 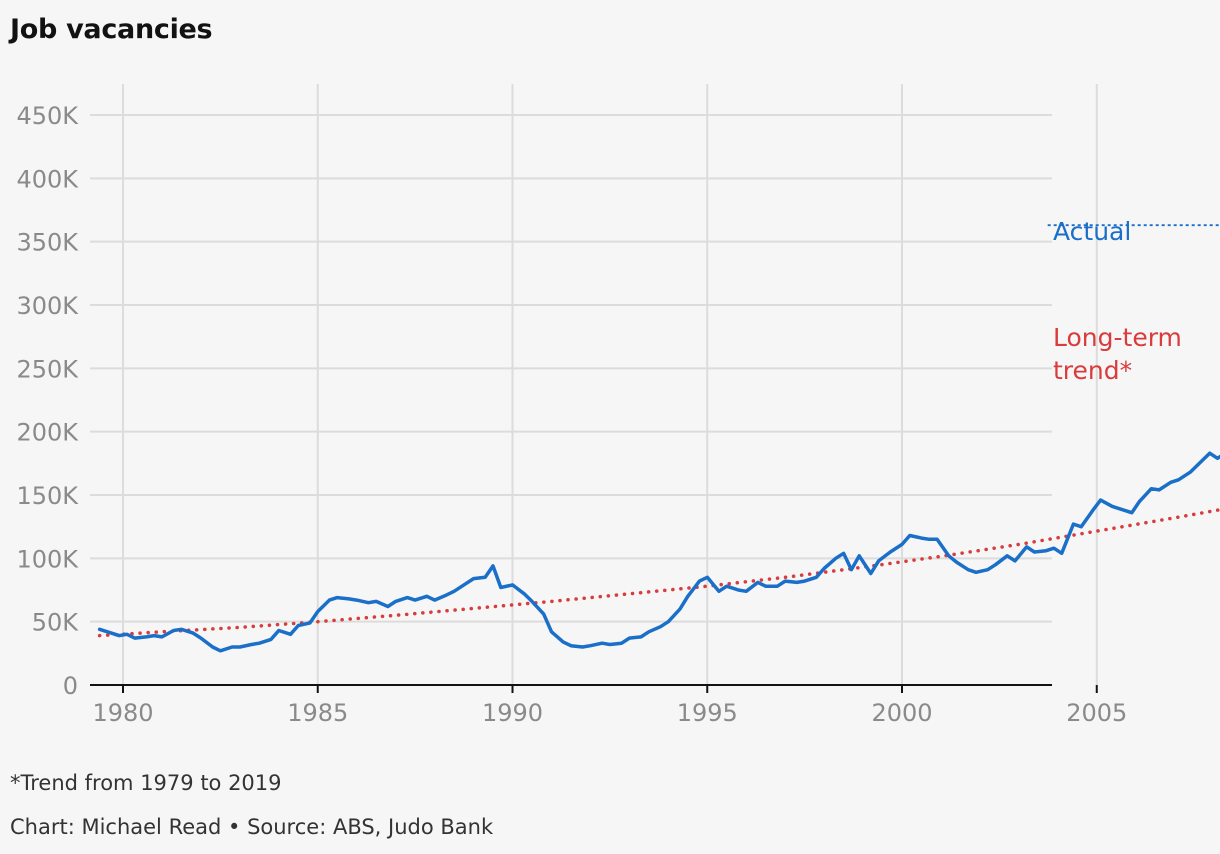 What do you see at coordinates (1132, 301) in the screenshot?
I see `series-labels: Actual Long-term trend*` at bounding box center [1132, 301].